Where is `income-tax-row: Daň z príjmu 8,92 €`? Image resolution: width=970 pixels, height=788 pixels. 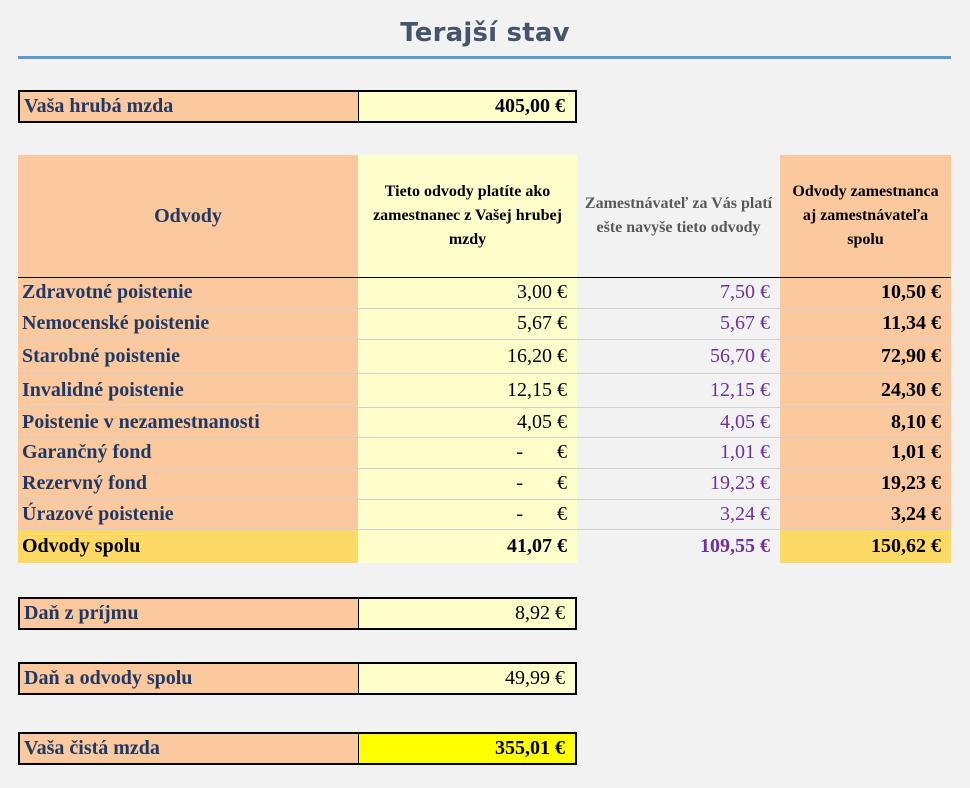 income-tax-row: Daň z príjmu 8,92 € is located at coordinates (297, 613).